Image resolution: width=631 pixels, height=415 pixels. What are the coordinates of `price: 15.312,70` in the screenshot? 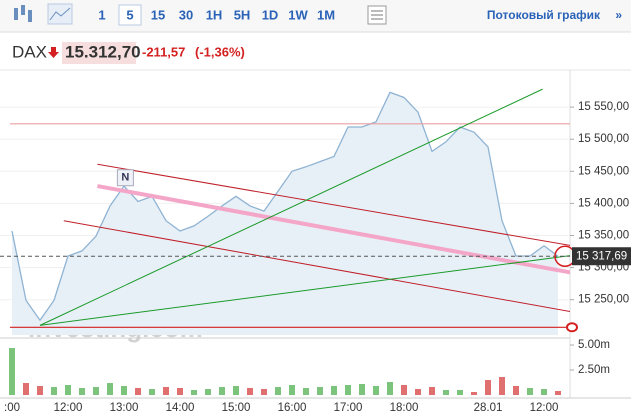 It's located at (103, 51).